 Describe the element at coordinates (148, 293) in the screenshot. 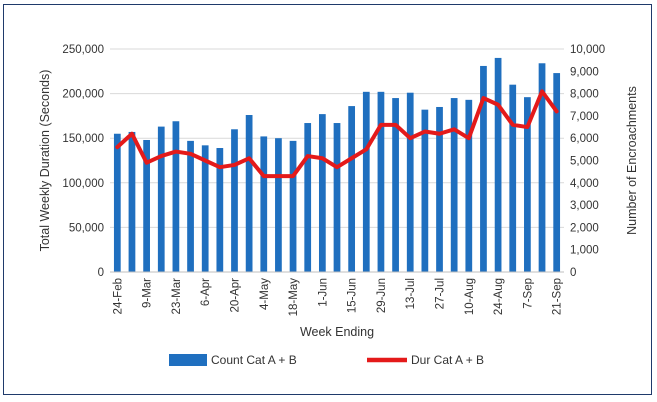

I see `x-tick-label: 9-Mar` at that location.